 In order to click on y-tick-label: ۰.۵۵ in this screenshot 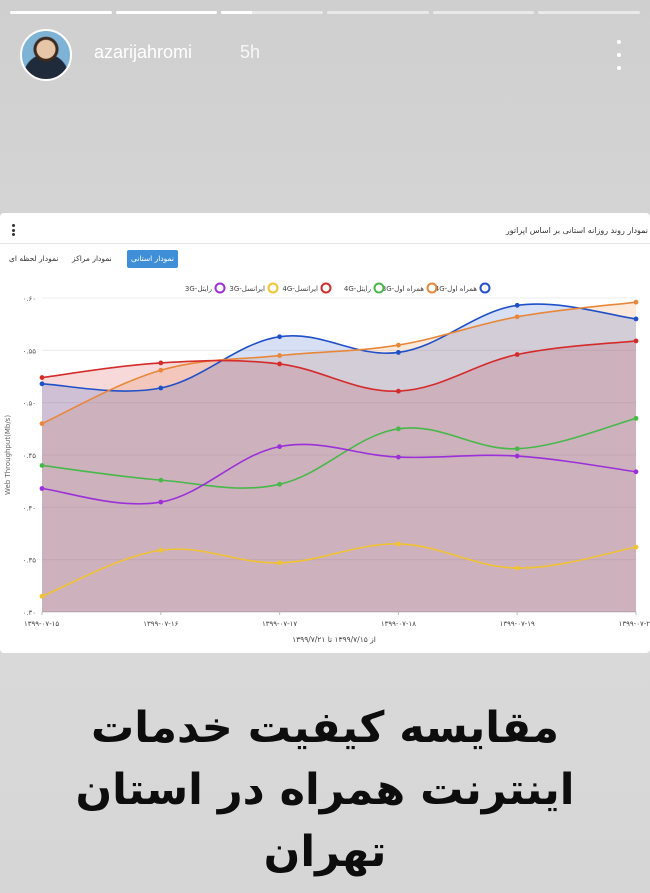, I will do `click(29, 351)`.